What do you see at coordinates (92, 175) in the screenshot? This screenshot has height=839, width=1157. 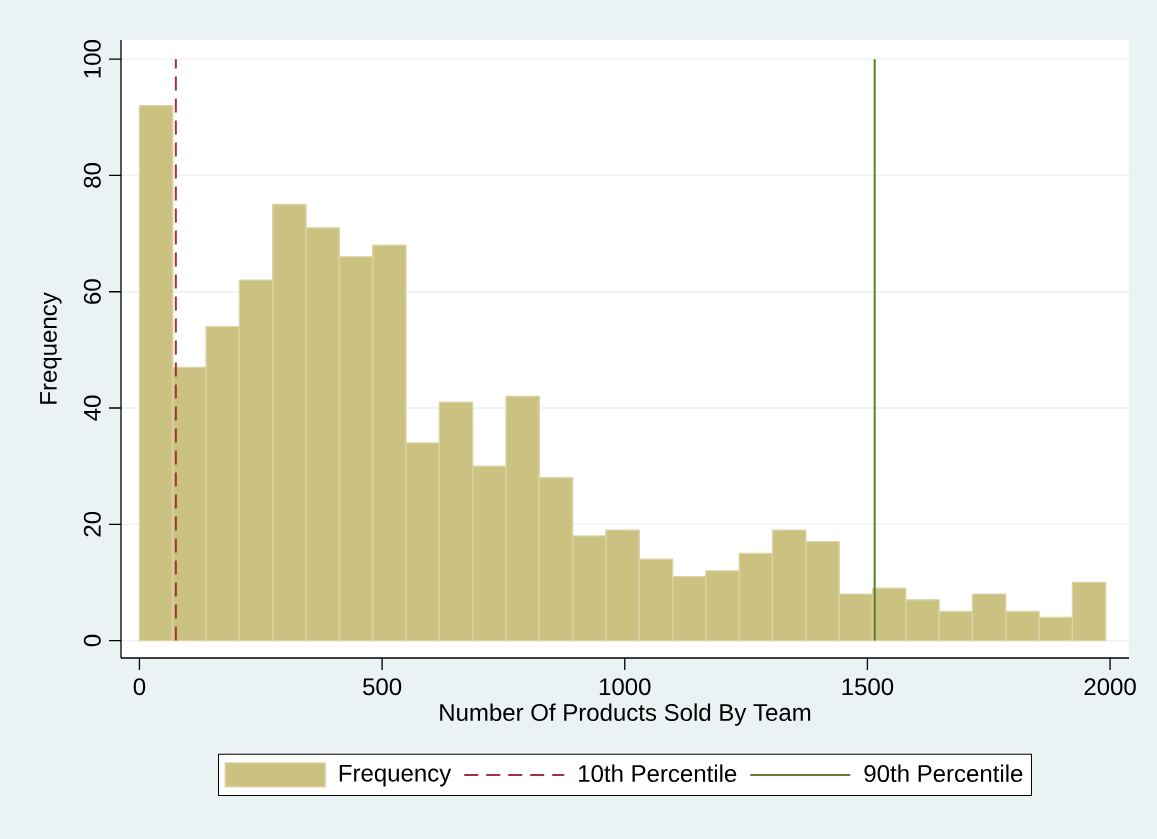 I see `y-tick-label: 80` at bounding box center [92, 175].